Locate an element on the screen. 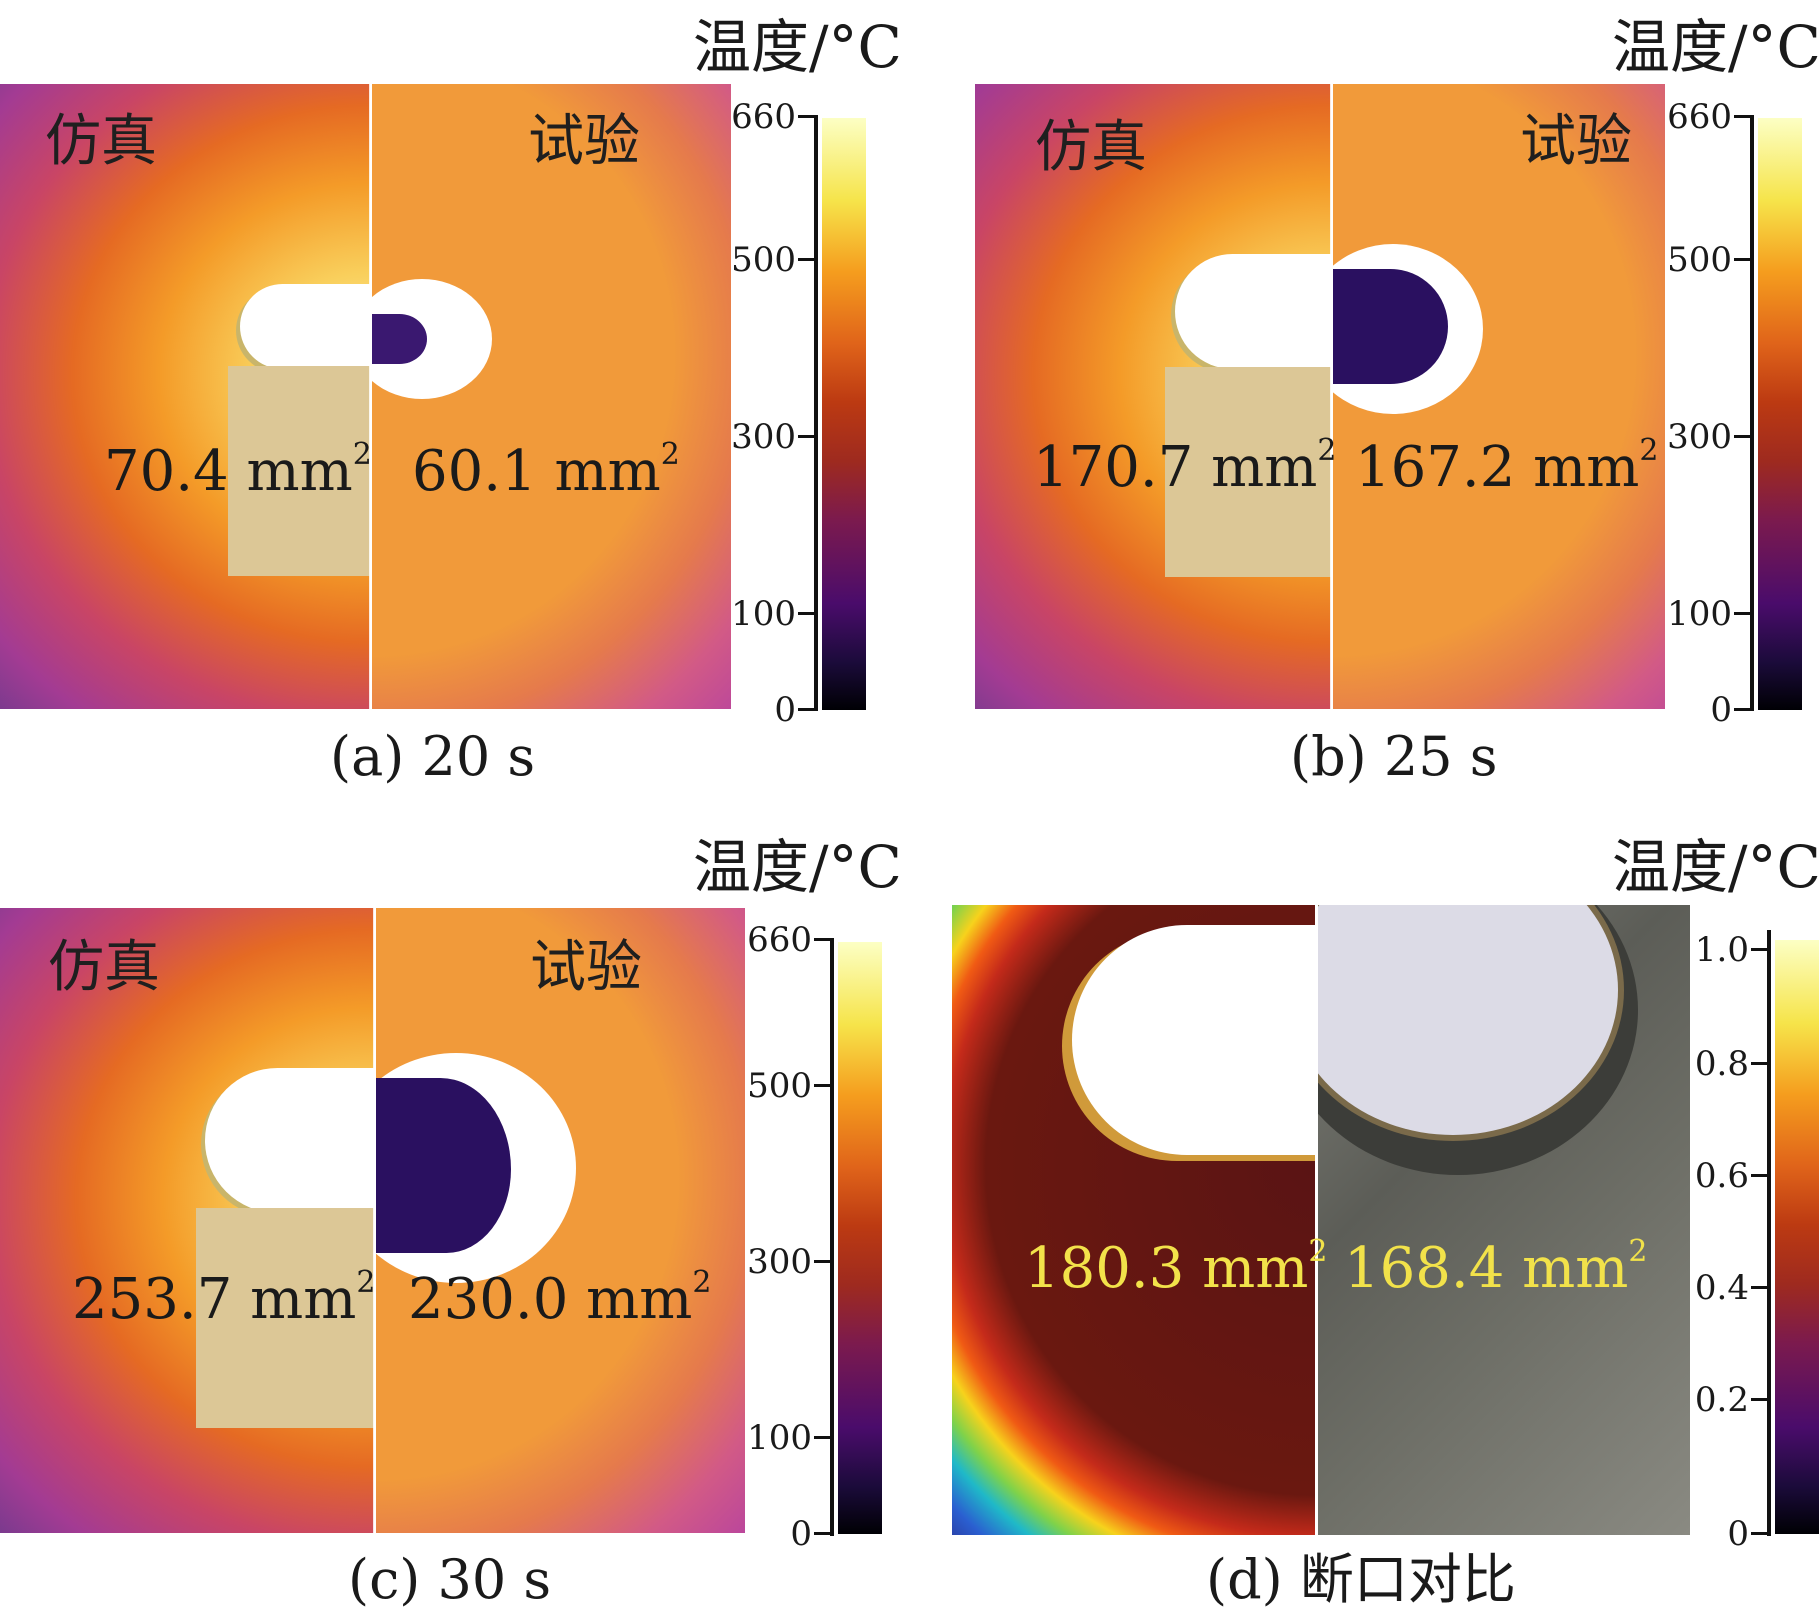  colorbar-a is located at coordinates (844, 414).